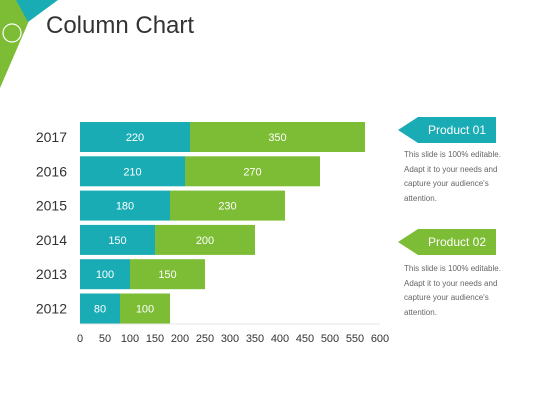 This screenshot has height=420, width=560. I want to click on corner-green-shape, so click(19, 44).